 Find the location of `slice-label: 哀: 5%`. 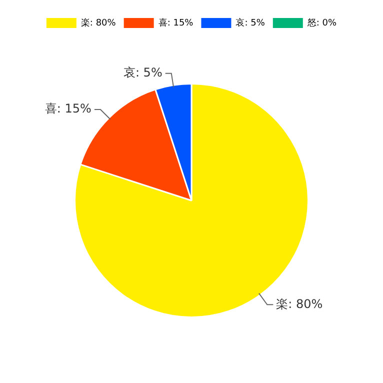

slice-label: 哀: 5% is located at coordinates (142, 72).